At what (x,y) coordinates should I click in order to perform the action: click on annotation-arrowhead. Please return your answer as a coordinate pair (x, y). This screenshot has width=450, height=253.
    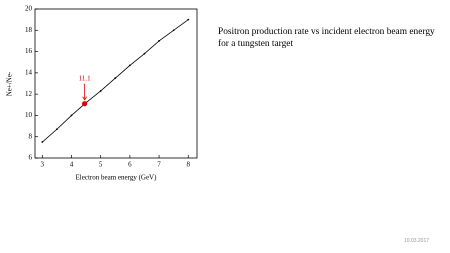
    Looking at the image, I should click on (84, 98).